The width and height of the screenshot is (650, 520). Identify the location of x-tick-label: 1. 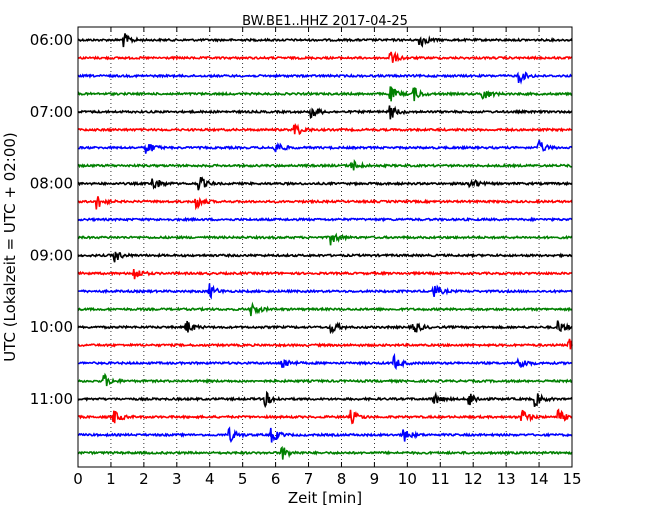
(111, 479).